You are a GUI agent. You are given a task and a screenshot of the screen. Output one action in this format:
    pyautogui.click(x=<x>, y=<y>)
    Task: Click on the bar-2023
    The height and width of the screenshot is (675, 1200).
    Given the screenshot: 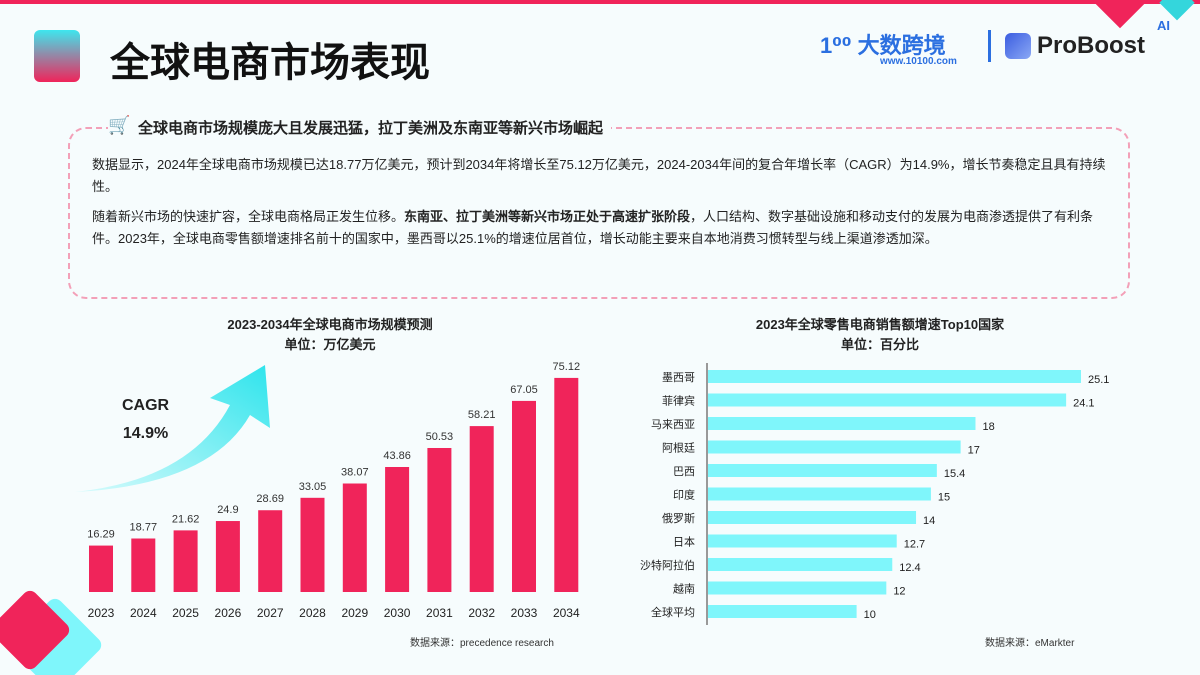 What is the action you would take?
    pyautogui.click(x=101, y=568)
    